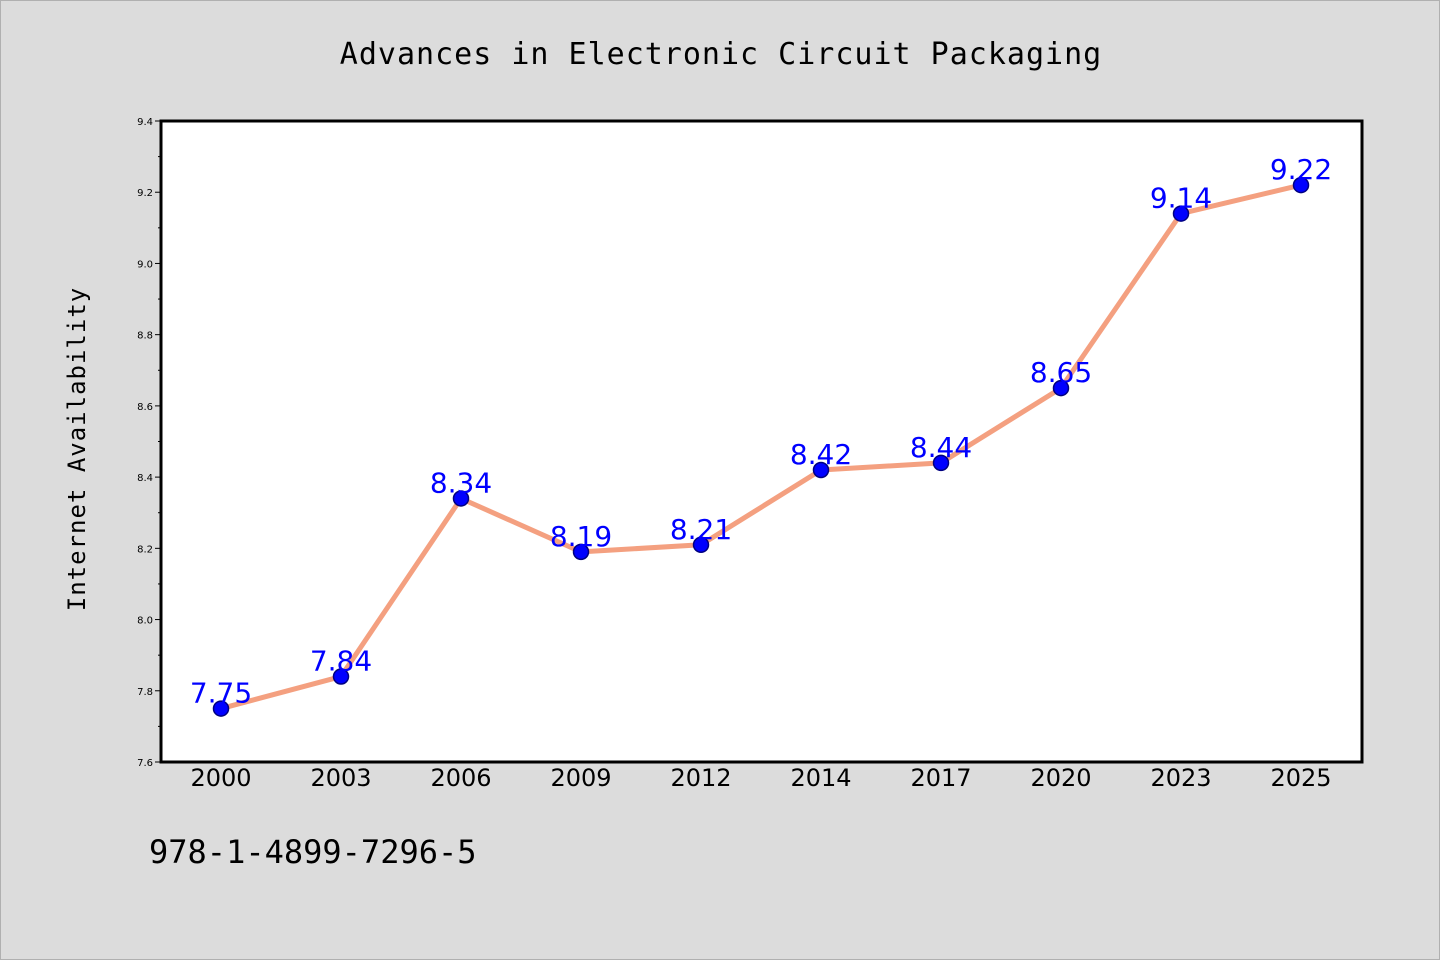  What do you see at coordinates (77, 449) in the screenshot?
I see `y-axis-title: Internet Availability` at bounding box center [77, 449].